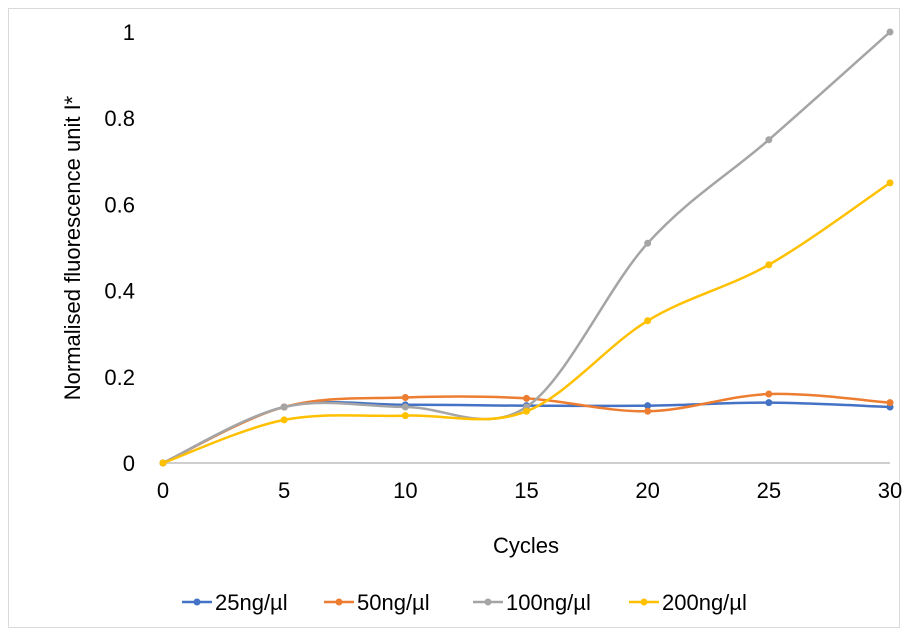 This screenshot has height=637, width=910. What do you see at coordinates (890, 490) in the screenshot?
I see `x-tick-label: 30` at bounding box center [890, 490].